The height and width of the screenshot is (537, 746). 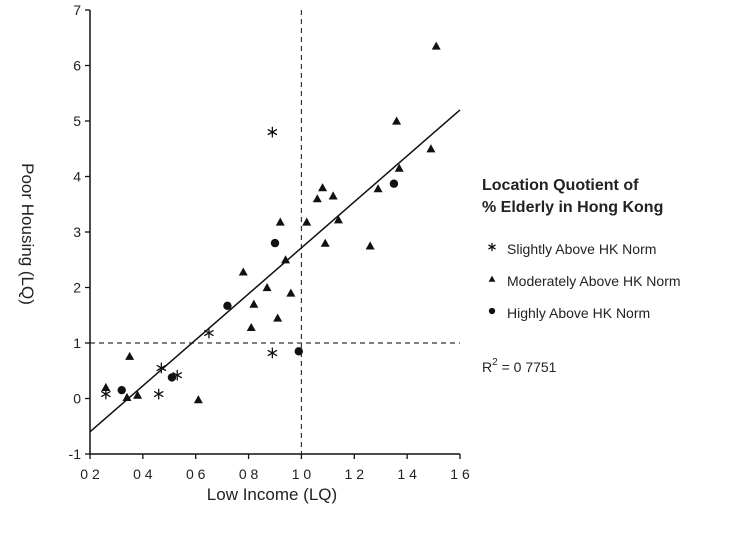 What do you see at coordinates (581, 249) in the screenshot?
I see `legend-entry-slightly: Slightly Above HK Norm` at bounding box center [581, 249].